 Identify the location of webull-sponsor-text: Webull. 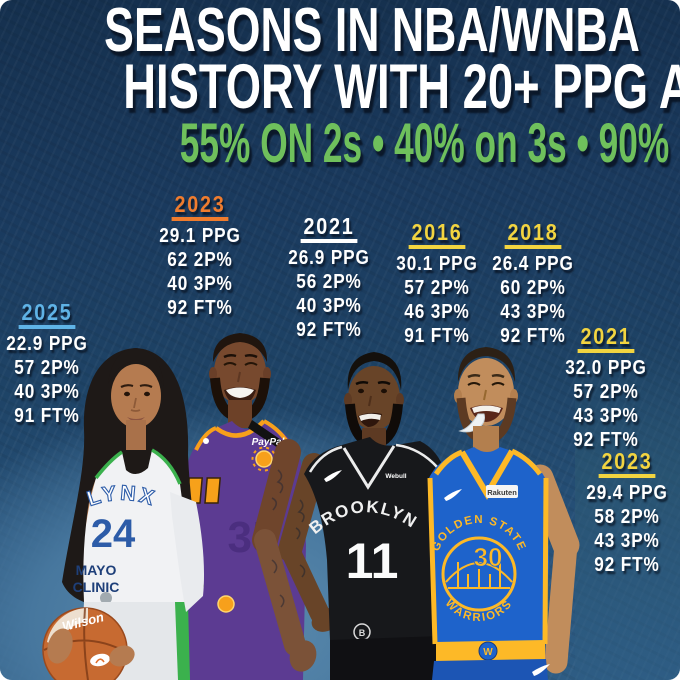
(395, 476).